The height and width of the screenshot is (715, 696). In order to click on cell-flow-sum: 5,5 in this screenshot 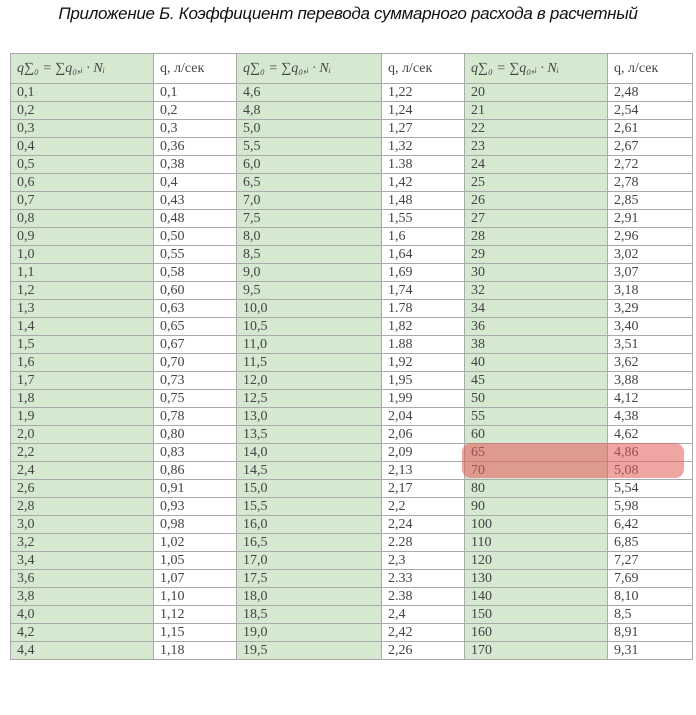, I will do `click(309, 146)`.